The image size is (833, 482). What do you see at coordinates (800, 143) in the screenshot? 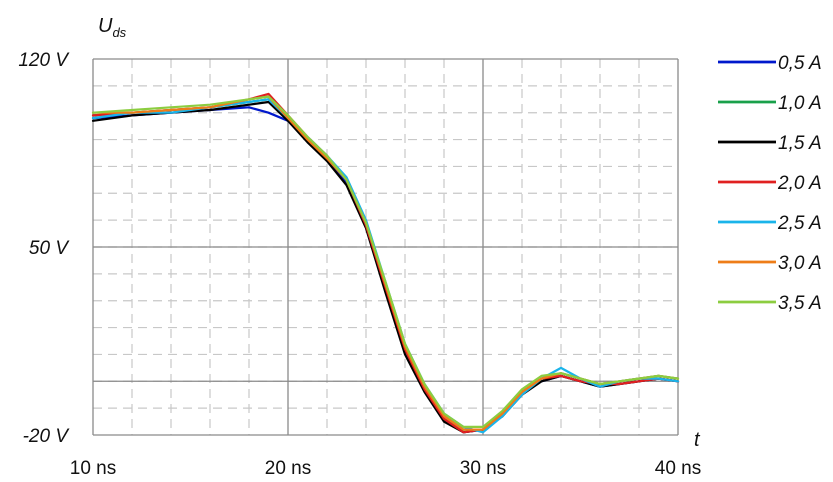
I see `legend-label: 1,5 A` at bounding box center [800, 143].